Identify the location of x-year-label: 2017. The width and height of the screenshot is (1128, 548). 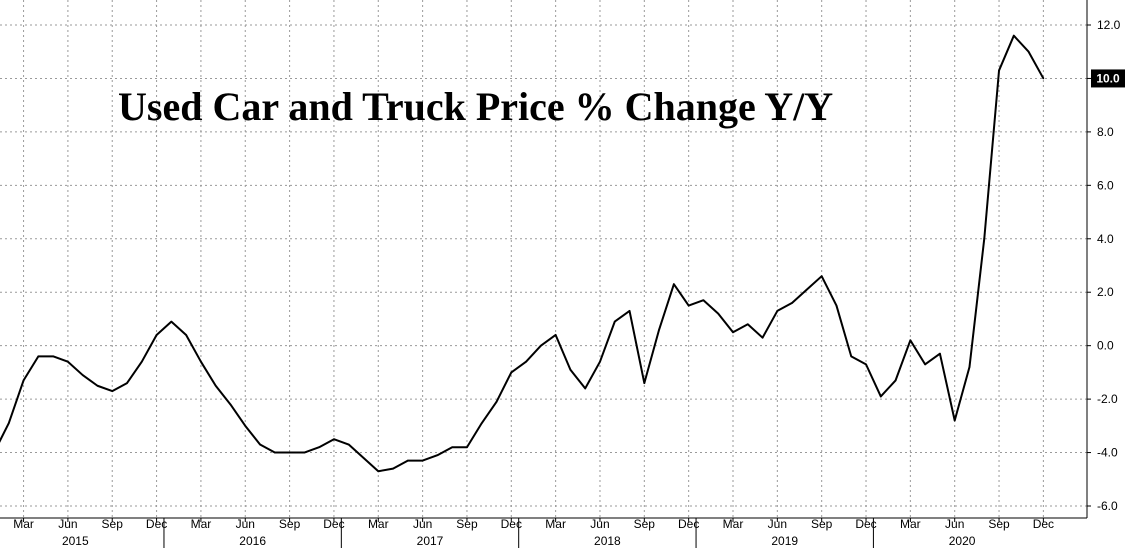
(430, 541).